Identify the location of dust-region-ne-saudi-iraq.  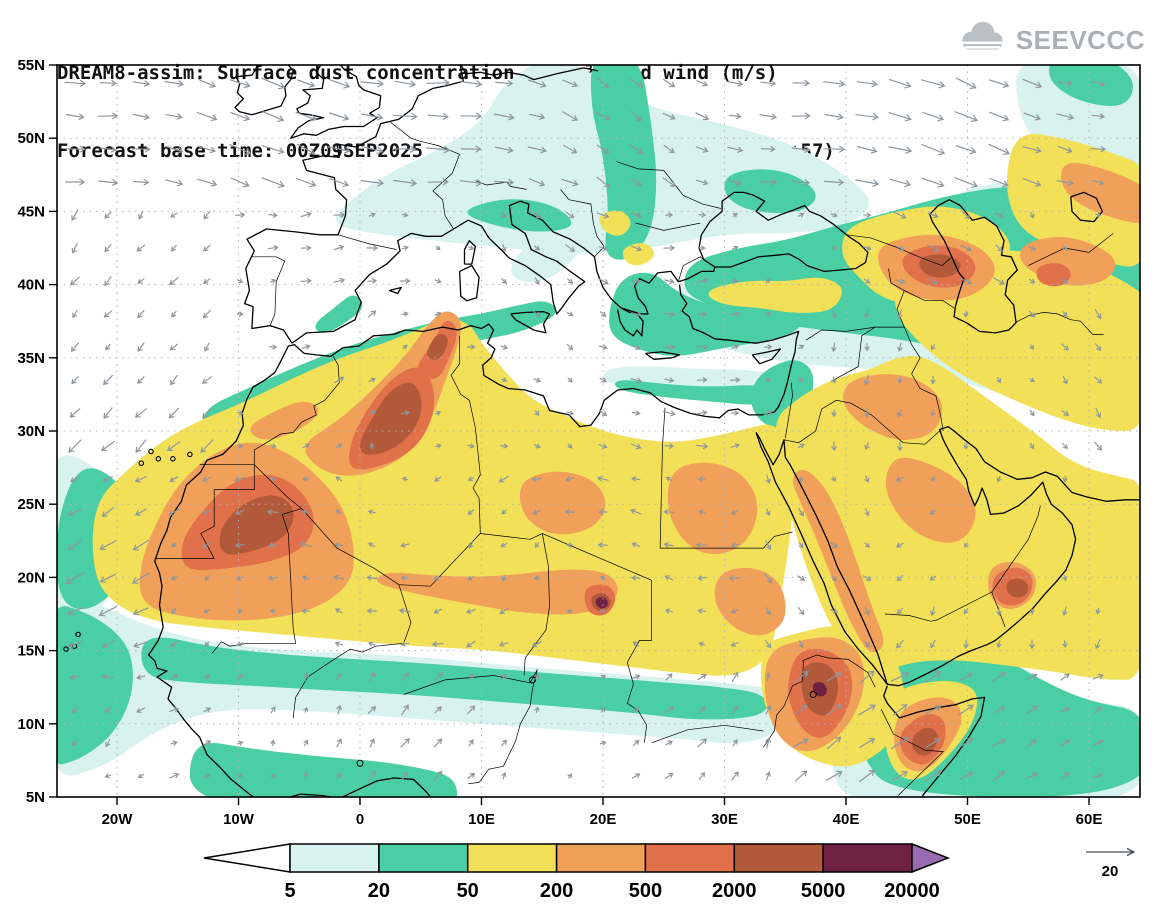
(893, 407).